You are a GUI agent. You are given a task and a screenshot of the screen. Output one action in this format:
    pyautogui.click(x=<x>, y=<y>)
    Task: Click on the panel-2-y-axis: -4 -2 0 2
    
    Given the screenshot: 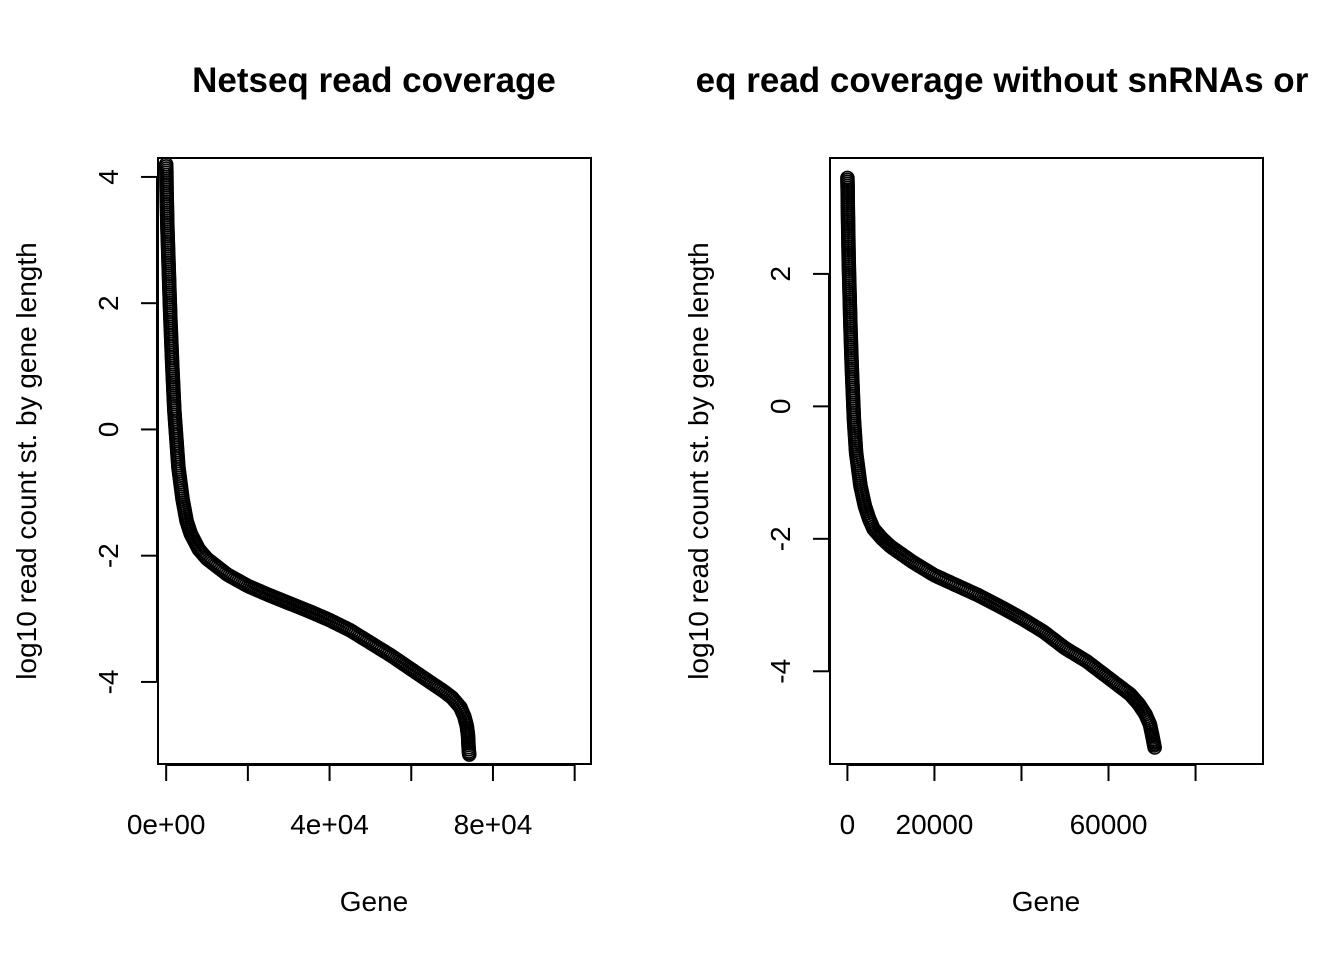 What is the action you would take?
    pyautogui.click(x=797, y=475)
    